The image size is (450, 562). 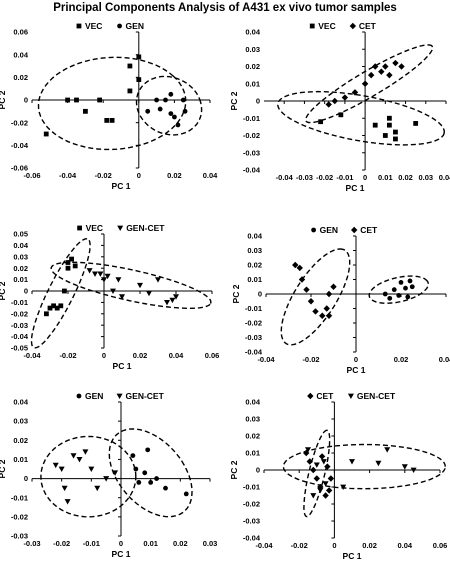 What do you see at coordinates (385, 177) in the screenshot?
I see `x-tick-label: 0.01` at bounding box center [385, 177].